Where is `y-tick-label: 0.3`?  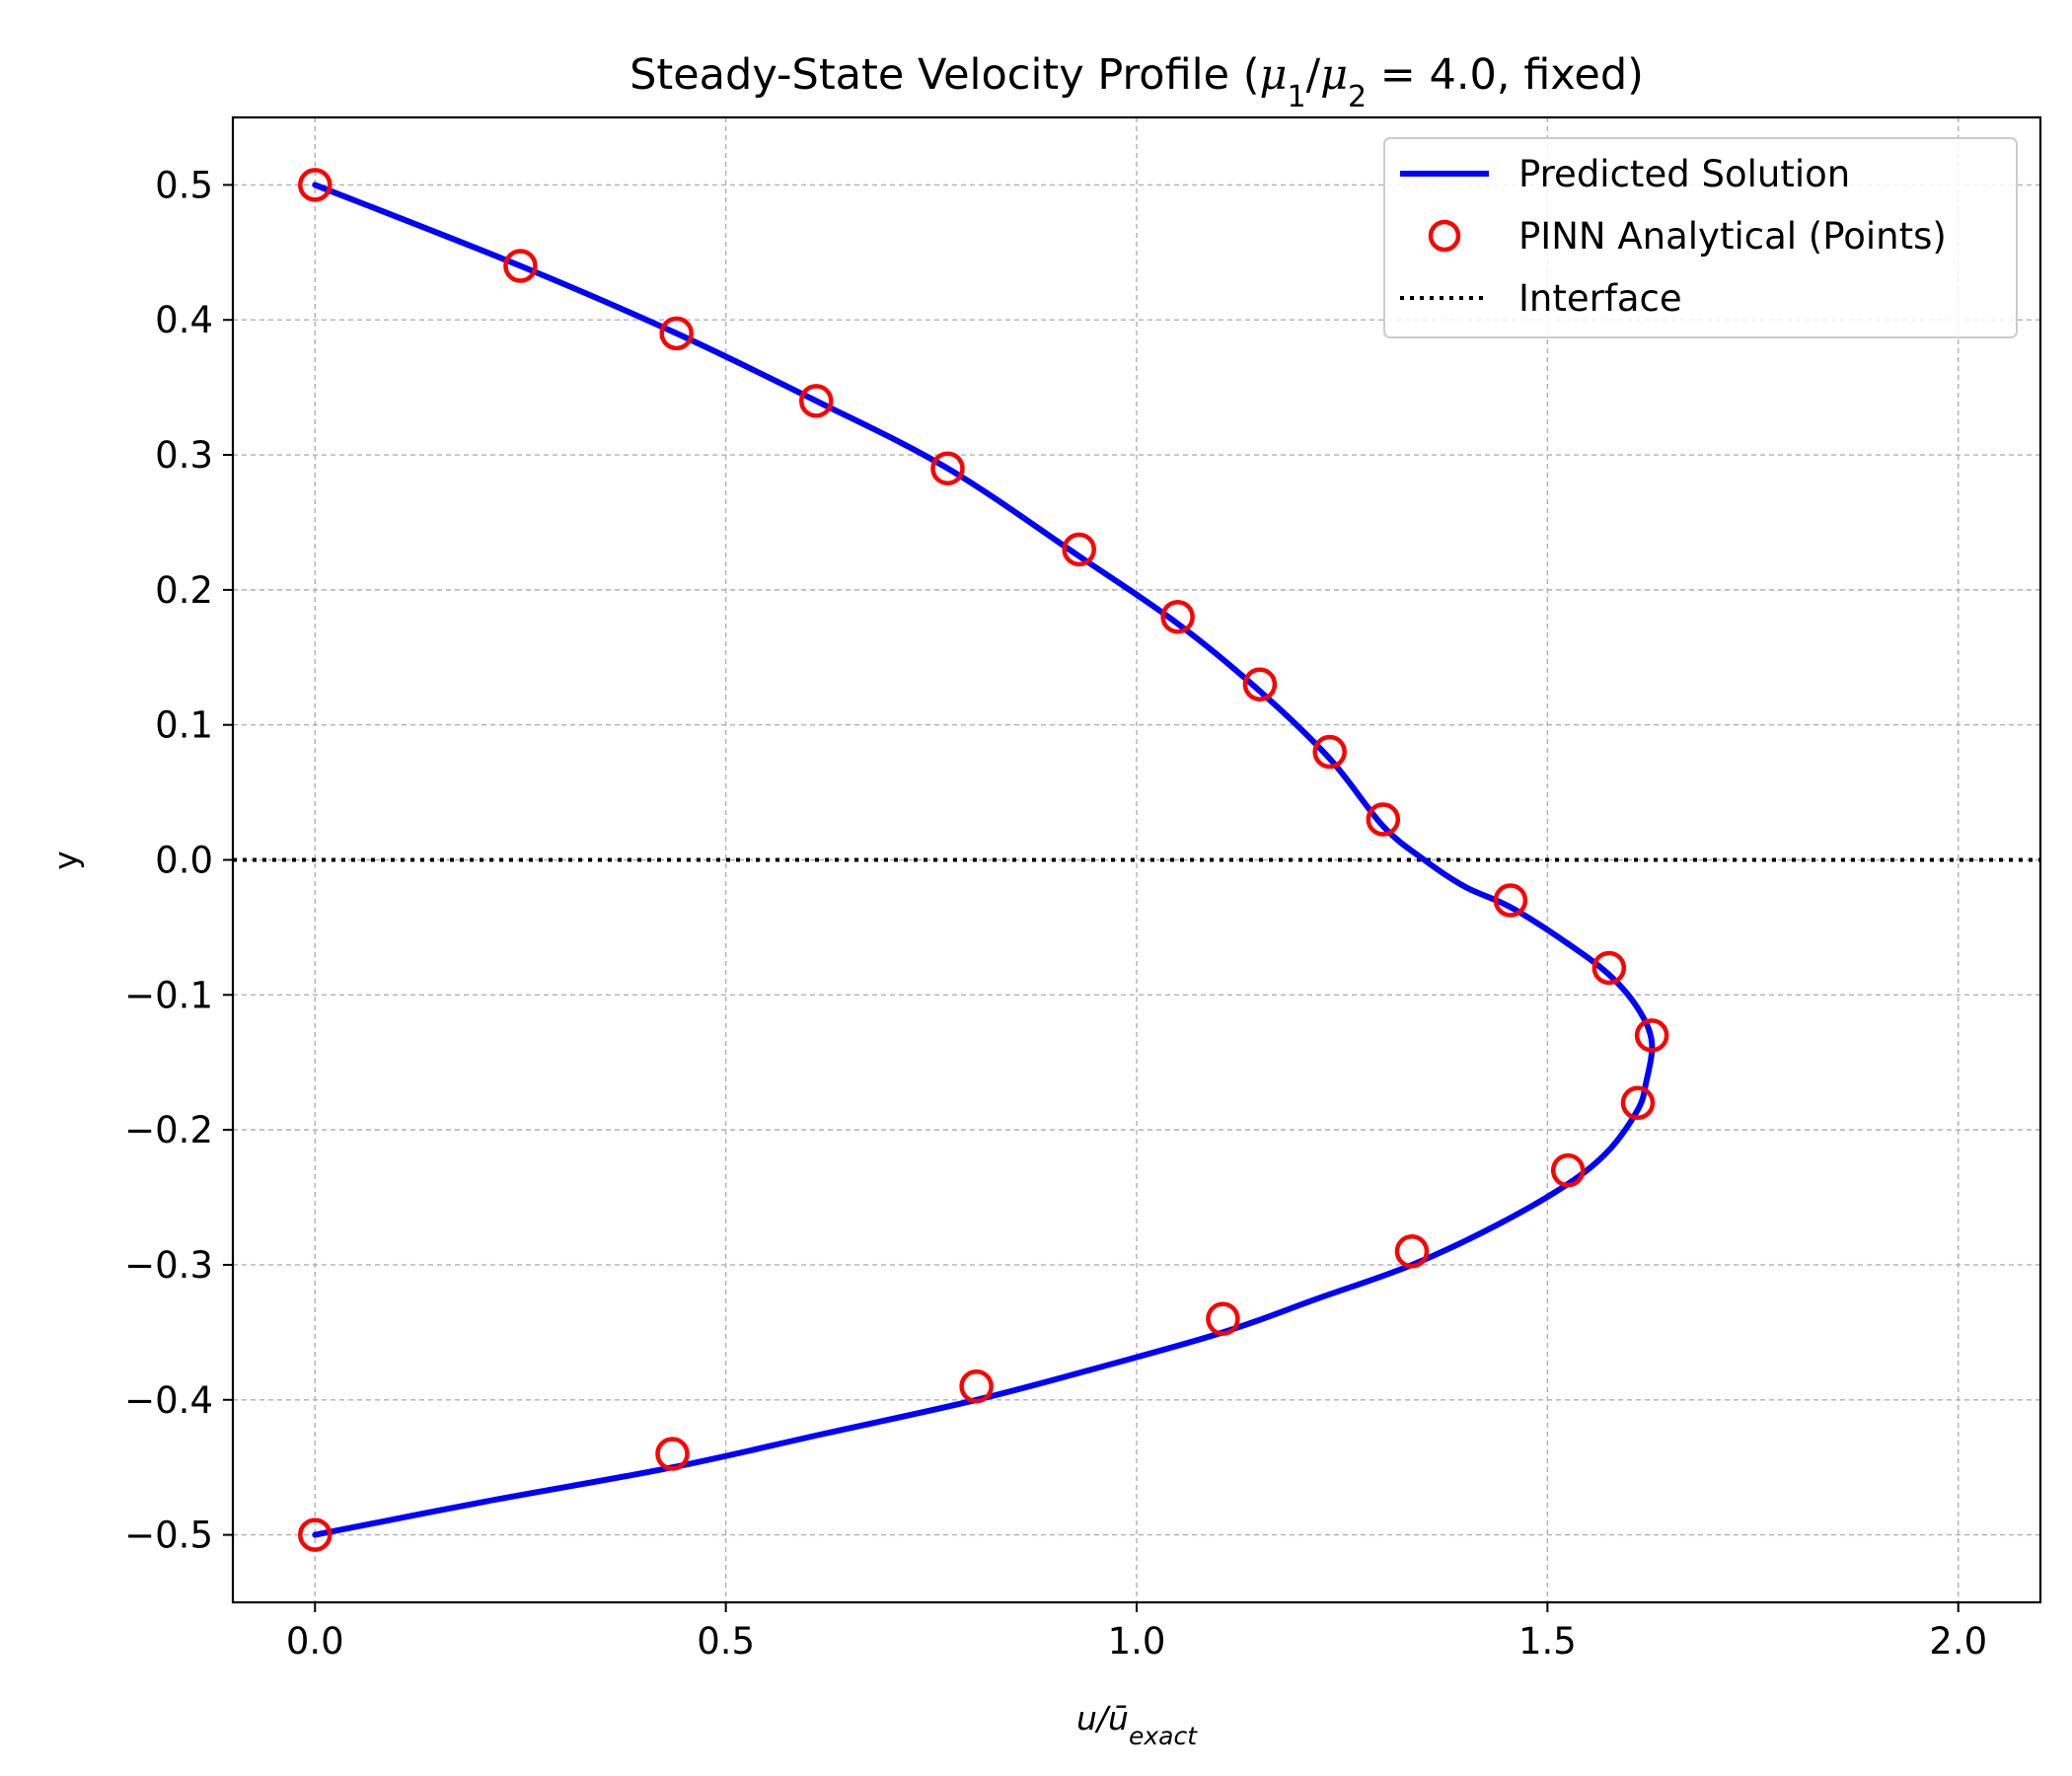
y-tick-label: 0.3 is located at coordinates (184, 455).